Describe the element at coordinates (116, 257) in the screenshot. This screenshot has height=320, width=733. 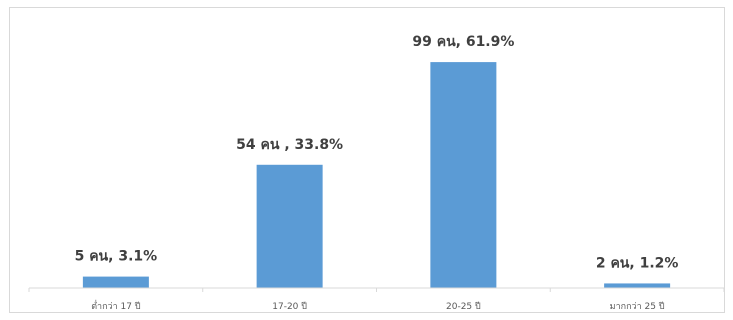
I see `data-label: 5 คน, 3.1%` at that location.